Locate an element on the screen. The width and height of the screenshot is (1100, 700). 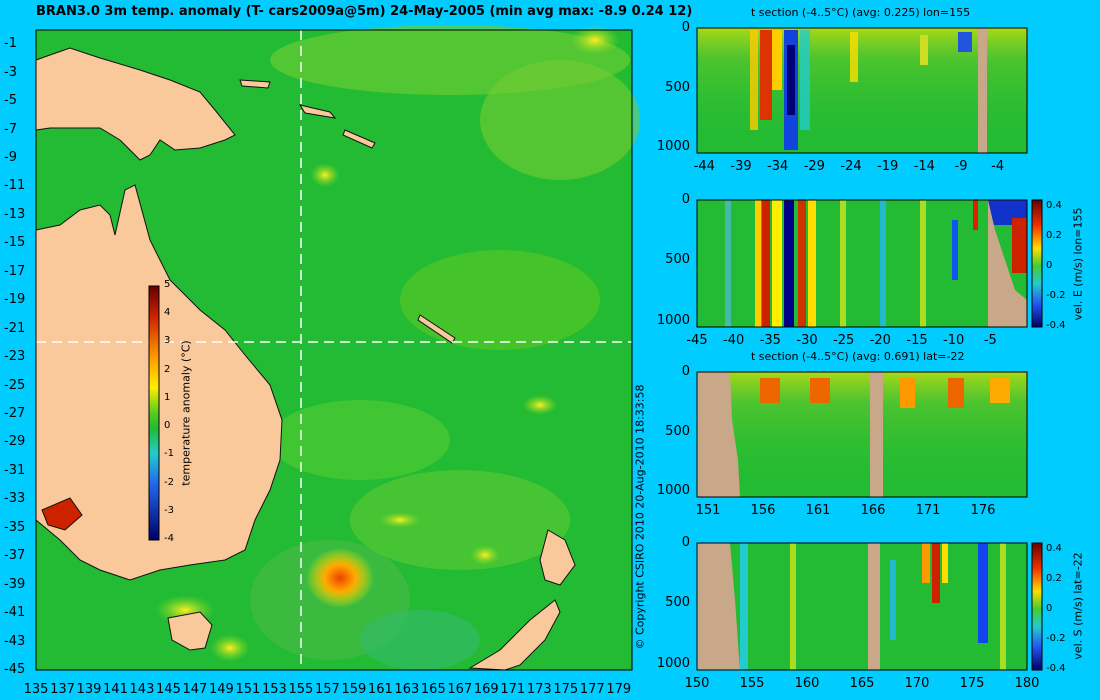
panel1-x-tick: -19 is located at coordinates (888, 166).